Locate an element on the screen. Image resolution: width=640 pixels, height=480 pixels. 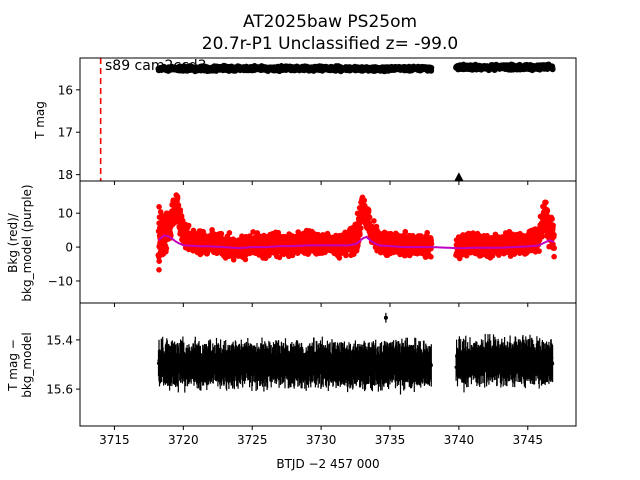
title-line2: 20.7r-P1 Unclassified z= -99.0 is located at coordinates (330, 44).